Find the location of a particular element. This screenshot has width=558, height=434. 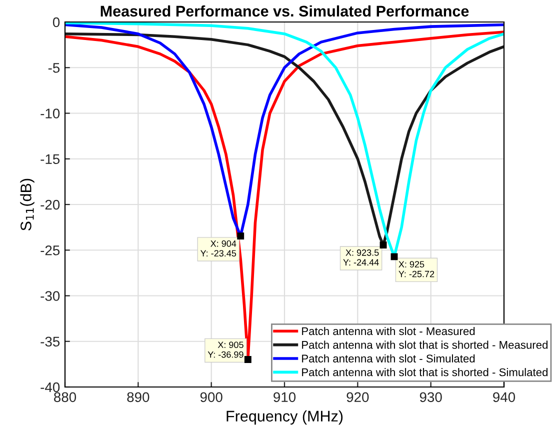

y-tick-label: 0 is located at coordinates (56, 22).